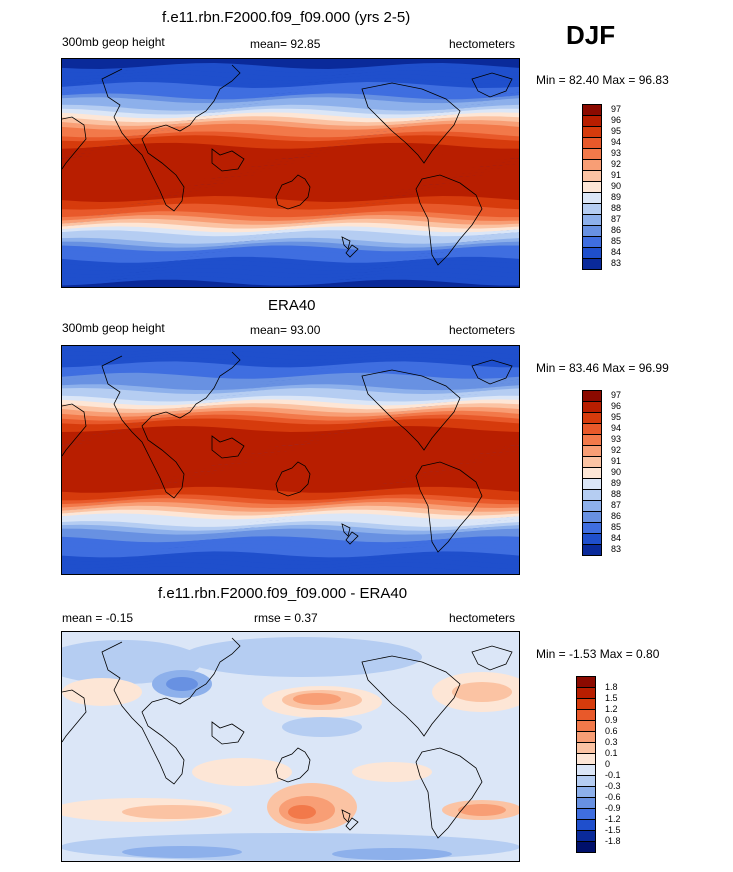  I want to click on colorbar-tick-label: 83, so click(616, 549).